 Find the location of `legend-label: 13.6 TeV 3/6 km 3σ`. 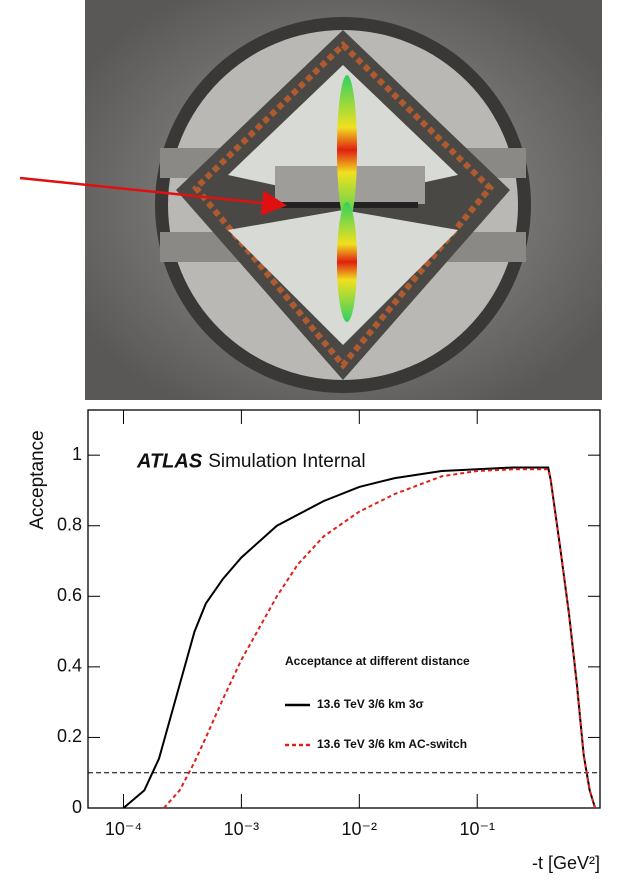

legend-label: 13.6 TeV 3/6 km 3σ is located at coordinates (370, 704).